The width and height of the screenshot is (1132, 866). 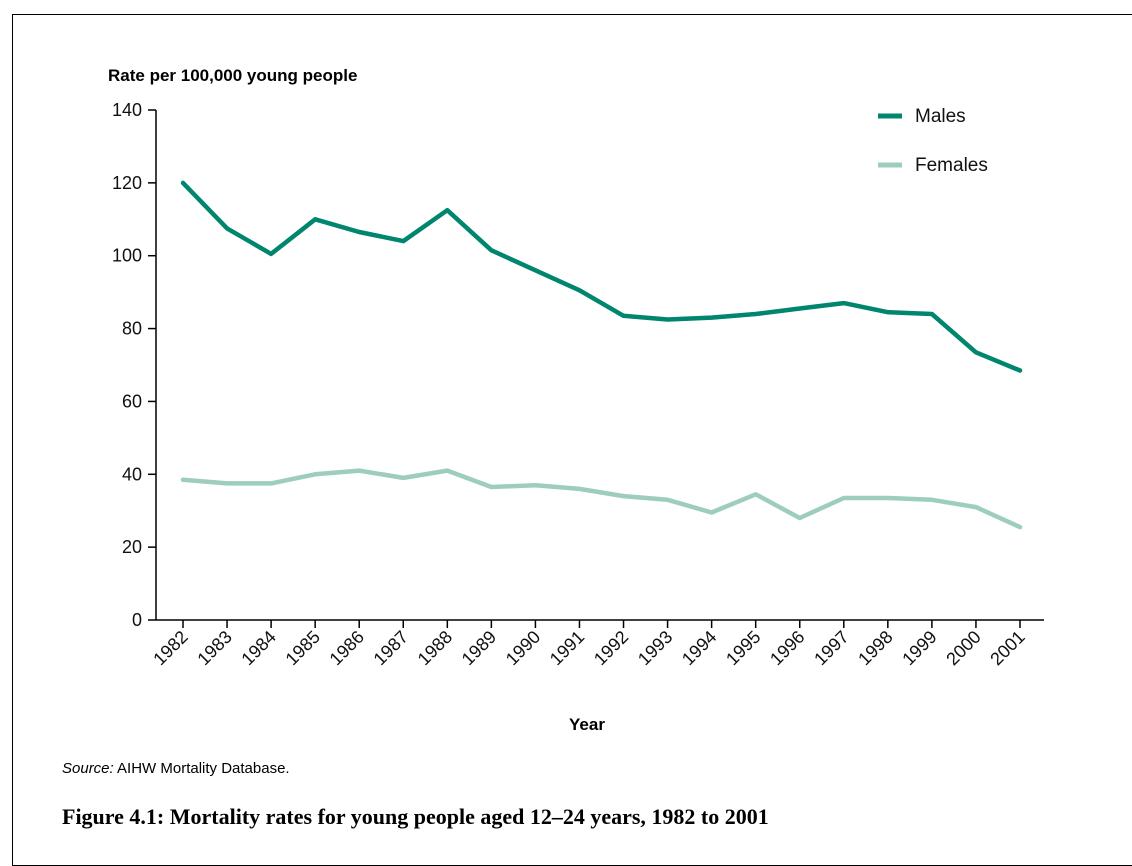 What do you see at coordinates (875, 648) in the screenshot?
I see `x-tick-label: 1998` at bounding box center [875, 648].